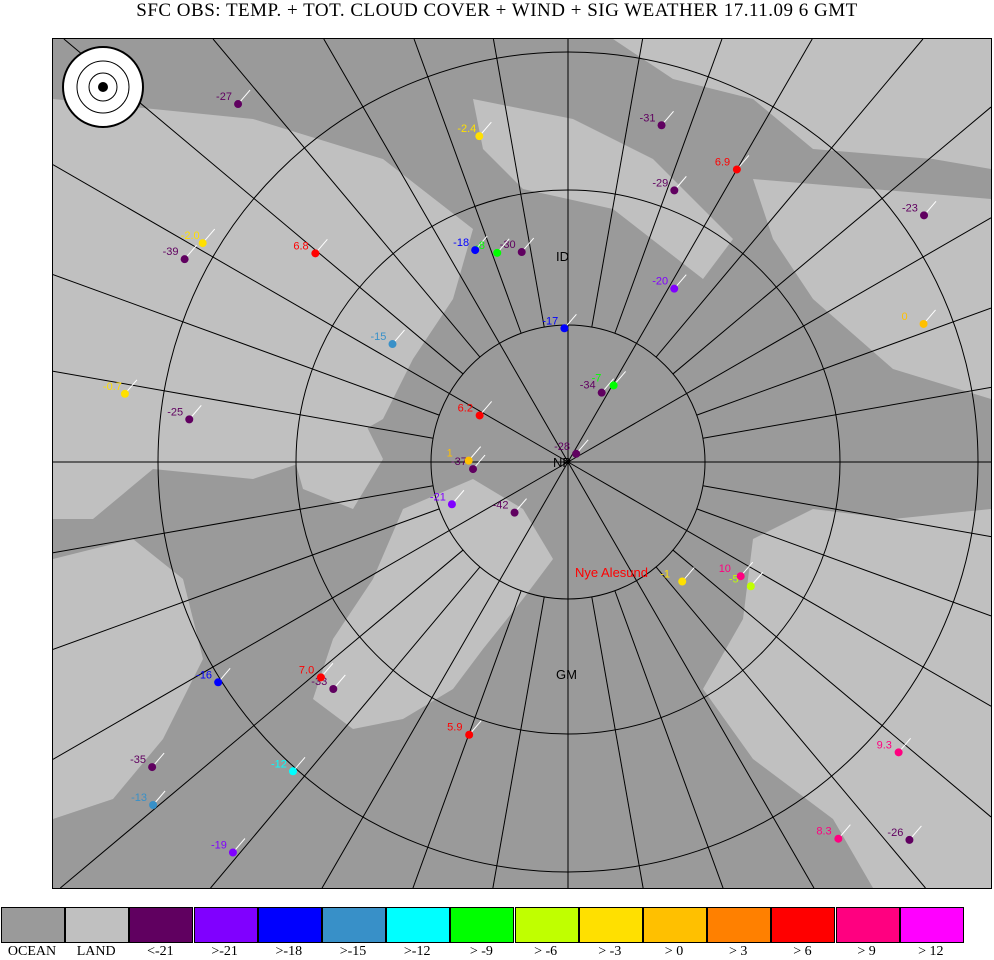 This screenshot has height=960, width=994. What do you see at coordinates (175, 412) in the screenshot?
I see `temperature-value: -25` at bounding box center [175, 412].